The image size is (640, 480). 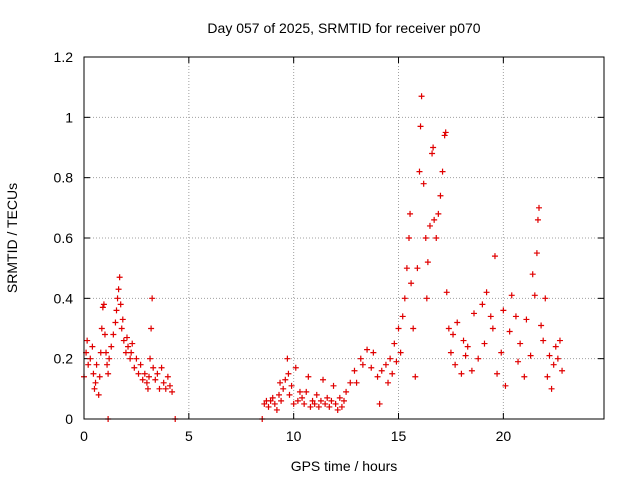 I want to click on x-tick-label: 15, so click(x=399, y=436).